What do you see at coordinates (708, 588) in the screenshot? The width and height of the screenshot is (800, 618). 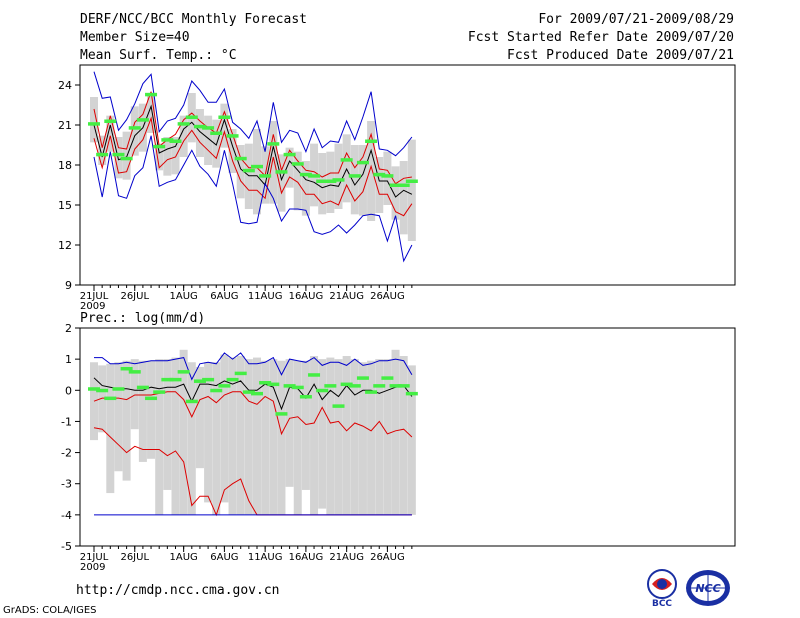 I see `ncc-logo: NCC` at bounding box center [708, 588].